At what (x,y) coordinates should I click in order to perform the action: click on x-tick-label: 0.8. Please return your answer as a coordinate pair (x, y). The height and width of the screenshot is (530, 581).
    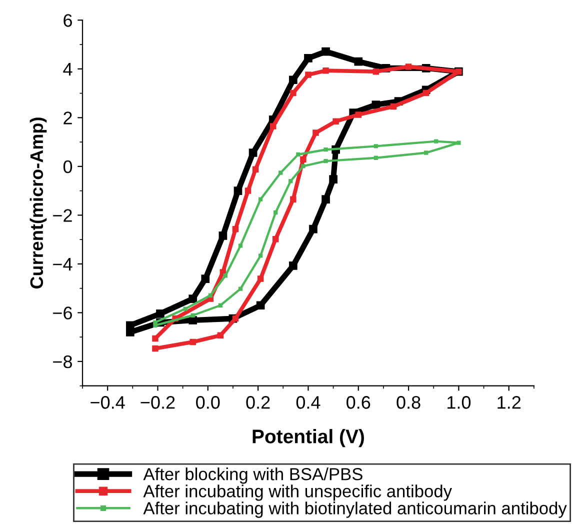
    Looking at the image, I should click on (408, 402).